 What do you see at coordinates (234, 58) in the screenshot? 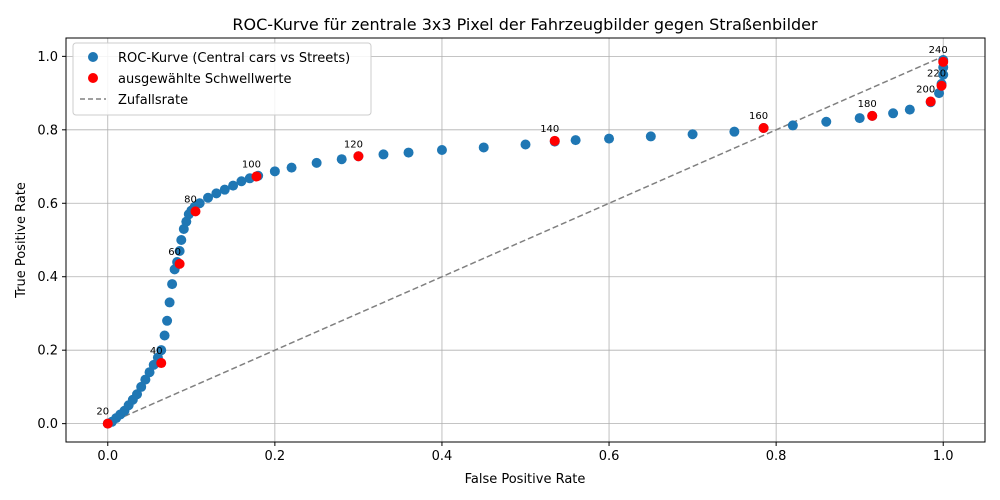
I see `legend-label-roc: ROC-Kurve (Central cars vs Streets)` at bounding box center [234, 58].